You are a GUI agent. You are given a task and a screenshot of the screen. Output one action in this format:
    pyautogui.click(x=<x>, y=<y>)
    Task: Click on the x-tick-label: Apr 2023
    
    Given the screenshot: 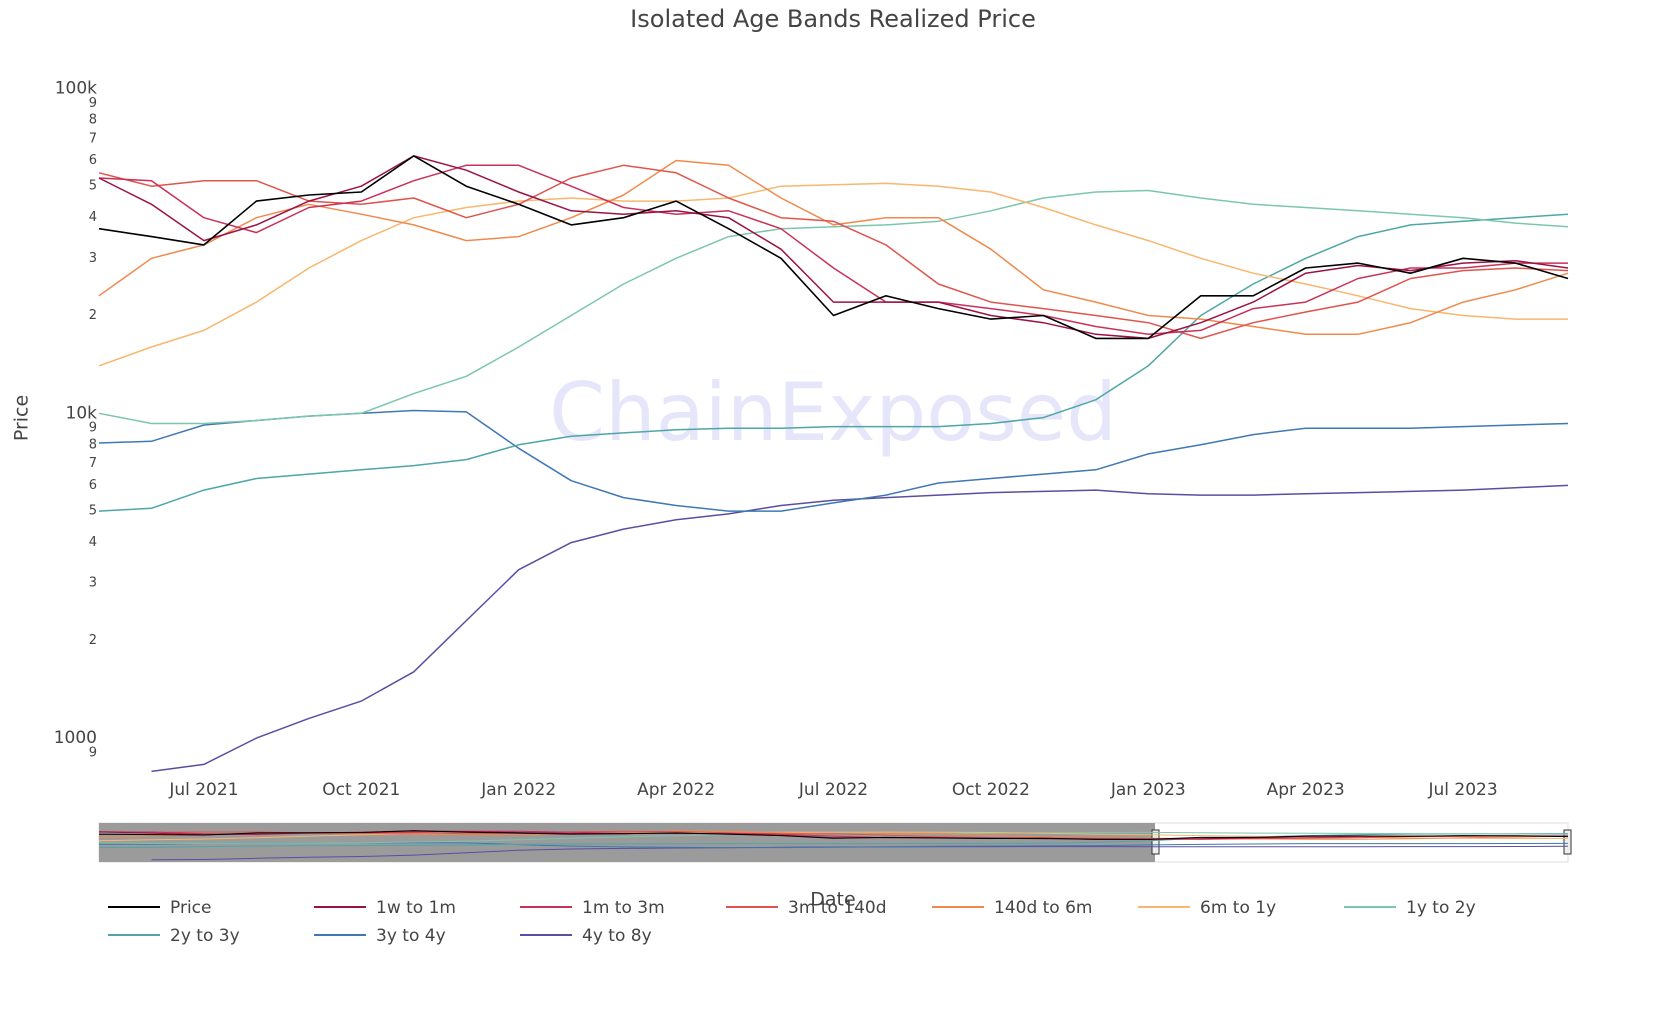 What is the action you would take?
    pyautogui.click(x=1306, y=790)
    